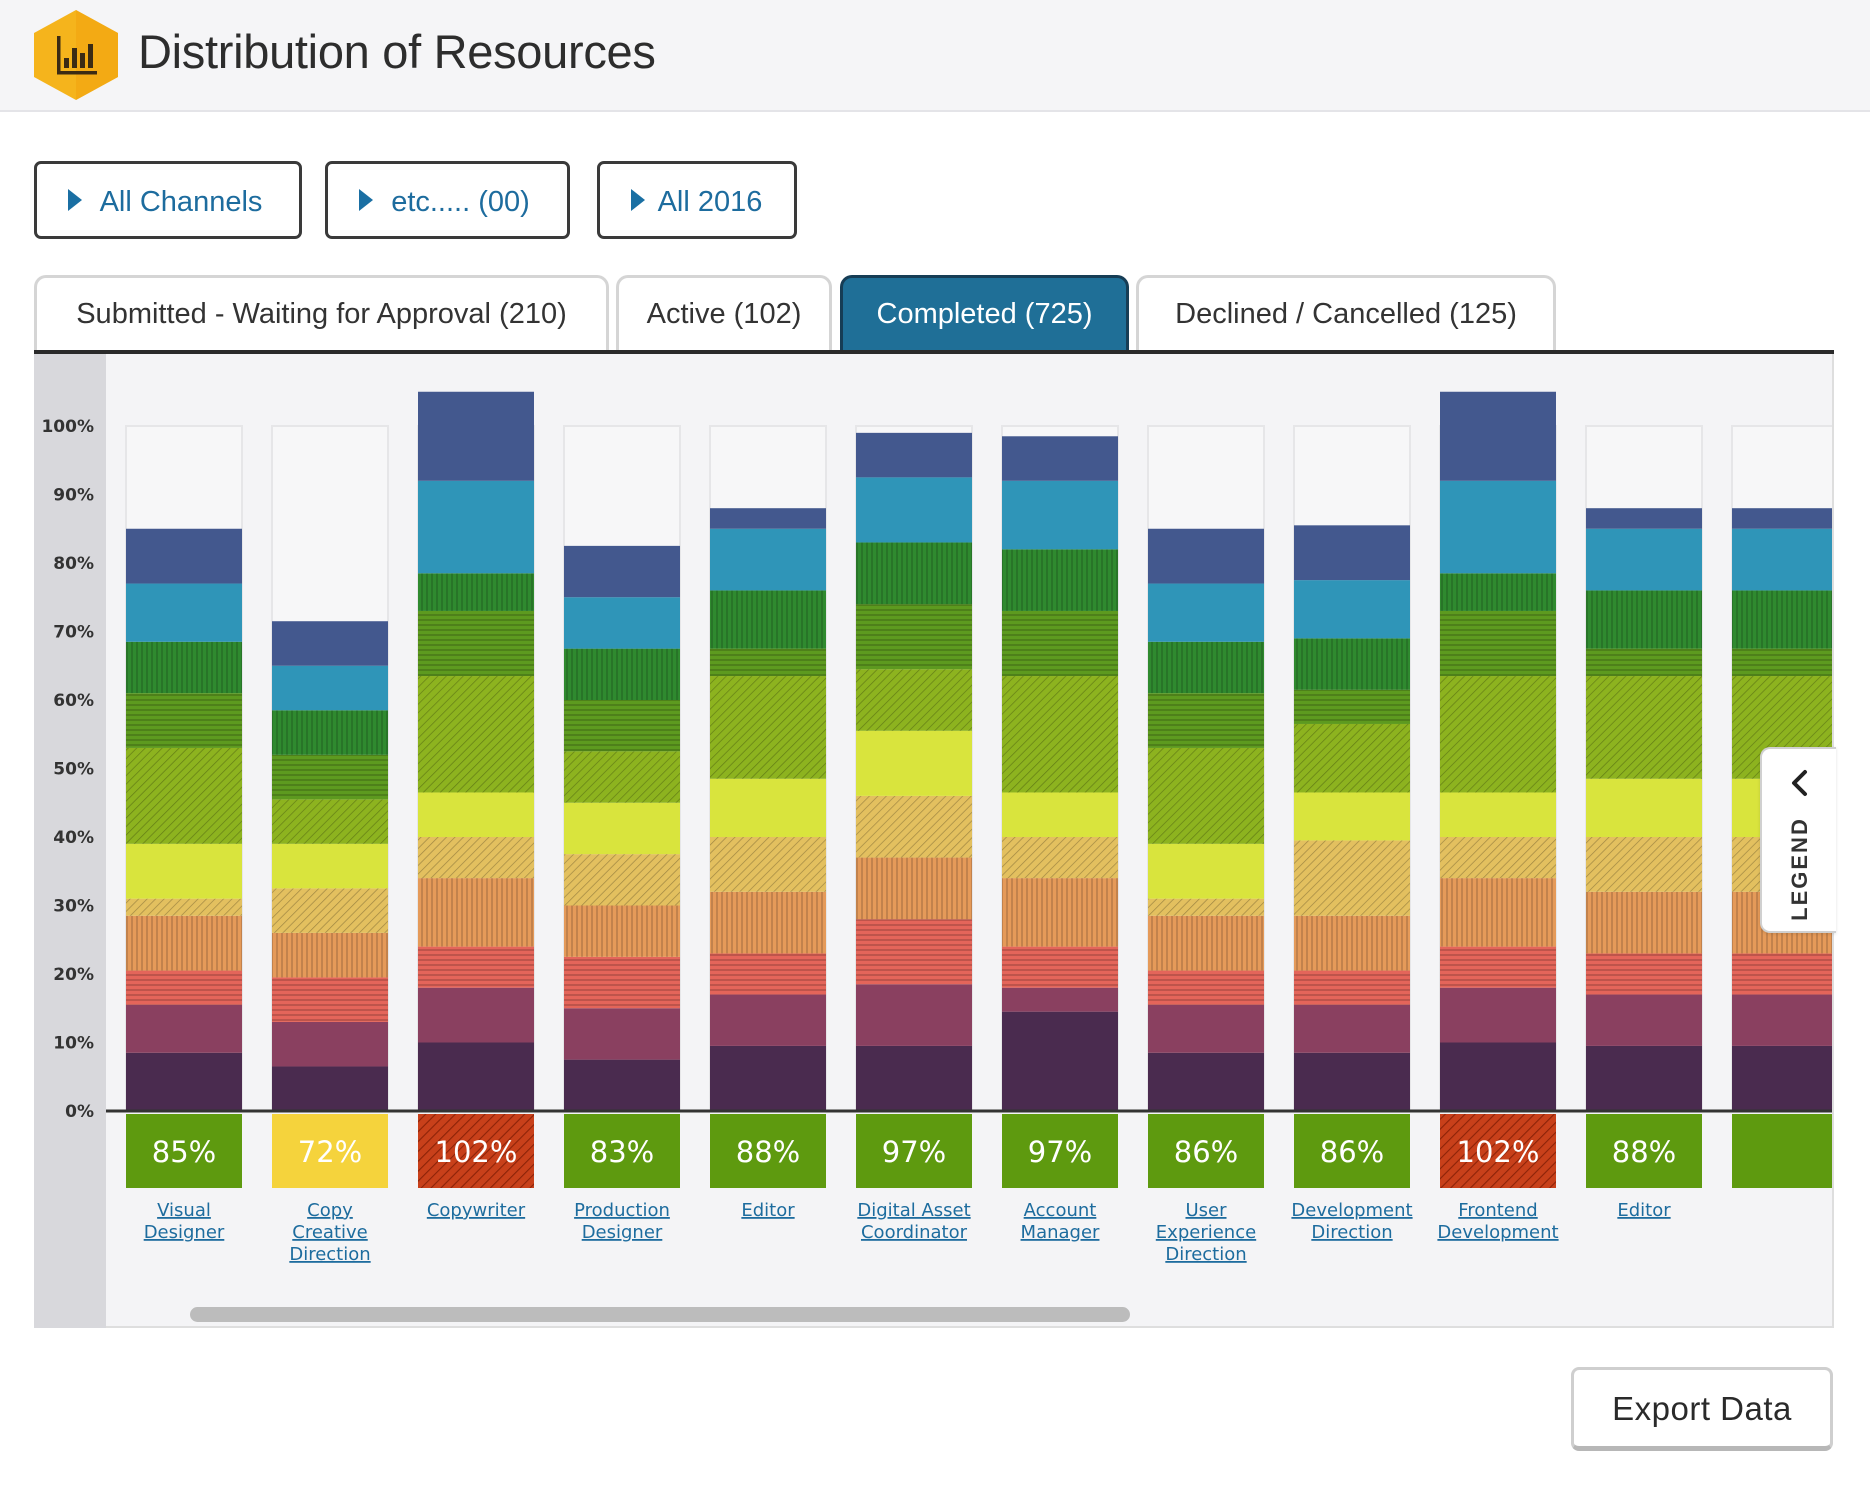 Image resolution: width=1870 pixels, height=1488 pixels. Describe the element at coordinates (447, 200) in the screenshot. I see `etc-filter-button: etc..... (00)` at that location.